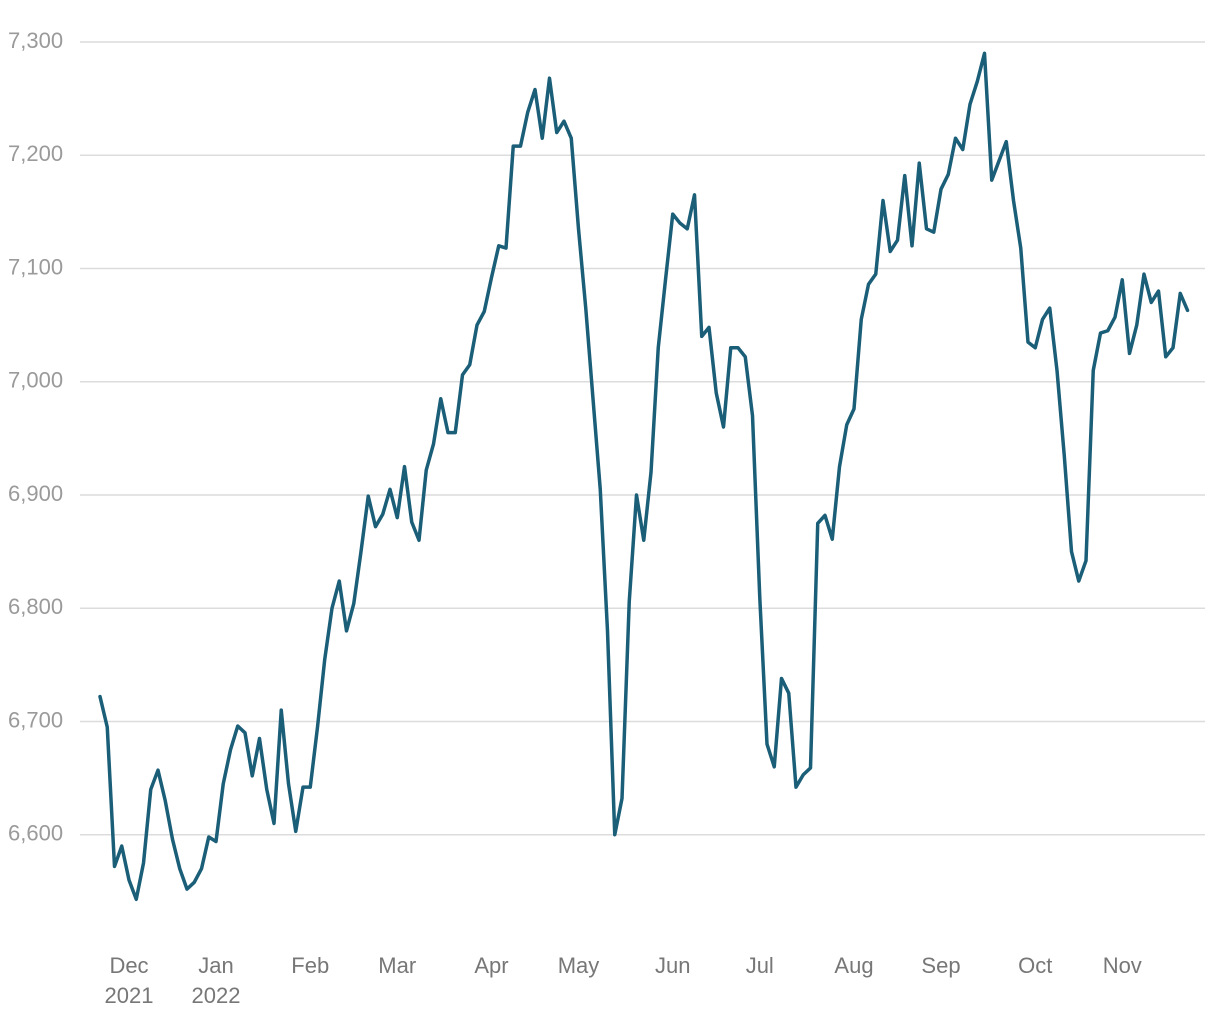  Describe the element at coordinates (35, 266) in the screenshot. I see `y-tick-label: 7,100` at that location.